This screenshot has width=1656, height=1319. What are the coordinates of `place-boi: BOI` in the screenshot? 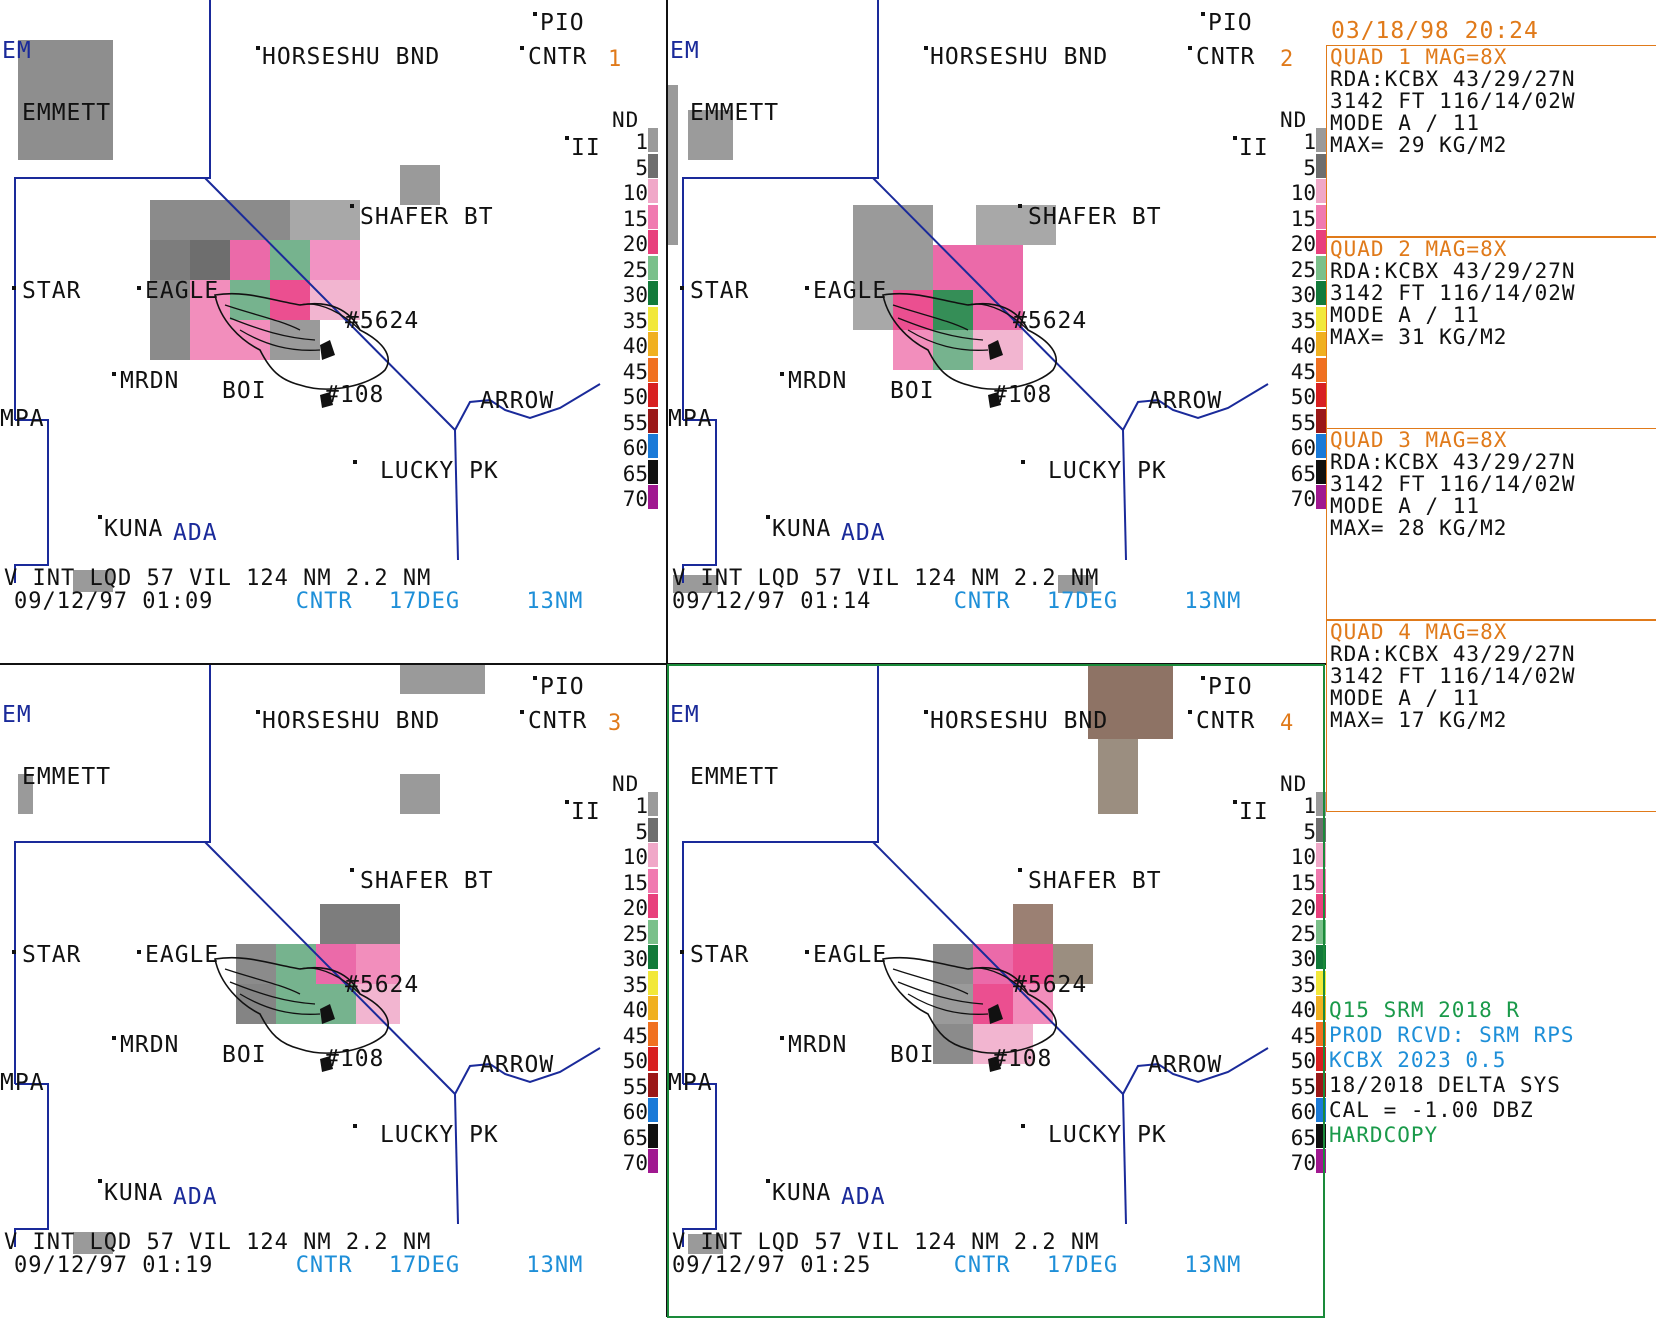 It's located at (244, 391).